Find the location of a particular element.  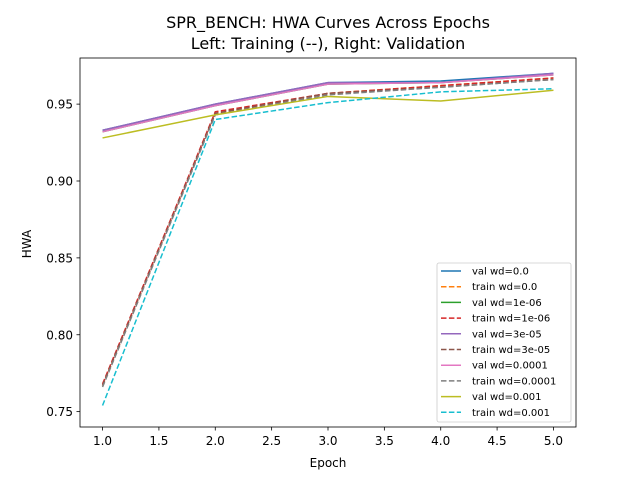

y-tick-label-0: 0.75 is located at coordinates (59, 412).